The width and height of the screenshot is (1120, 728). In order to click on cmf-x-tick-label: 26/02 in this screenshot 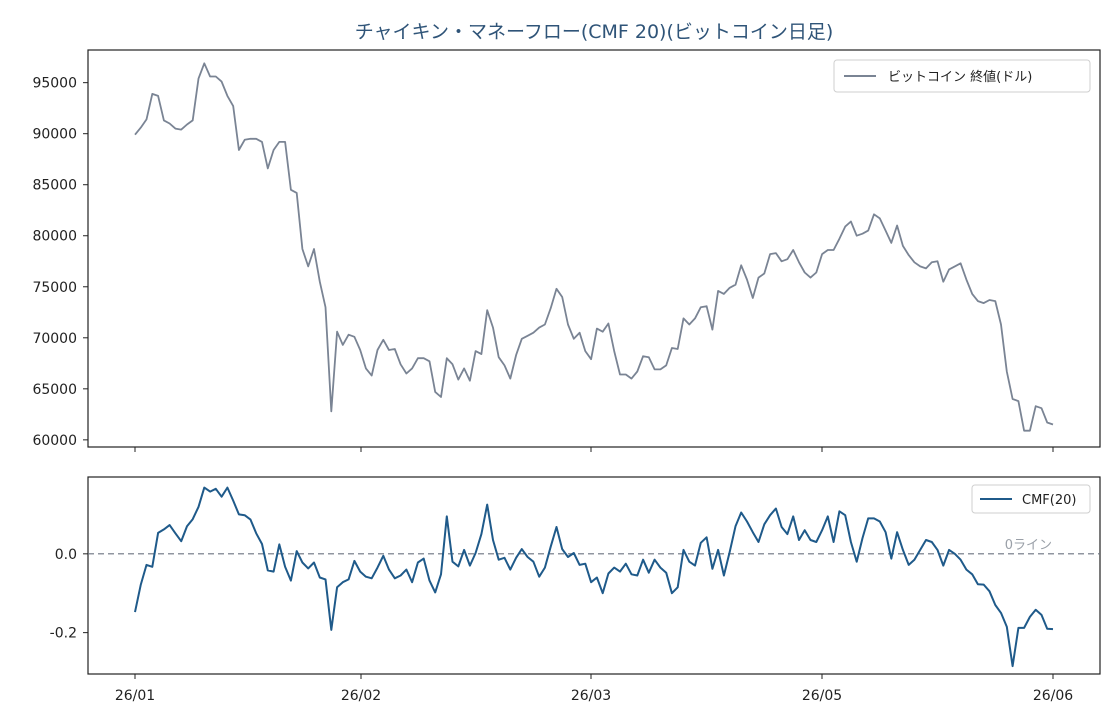, I will do `click(361, 696)`.